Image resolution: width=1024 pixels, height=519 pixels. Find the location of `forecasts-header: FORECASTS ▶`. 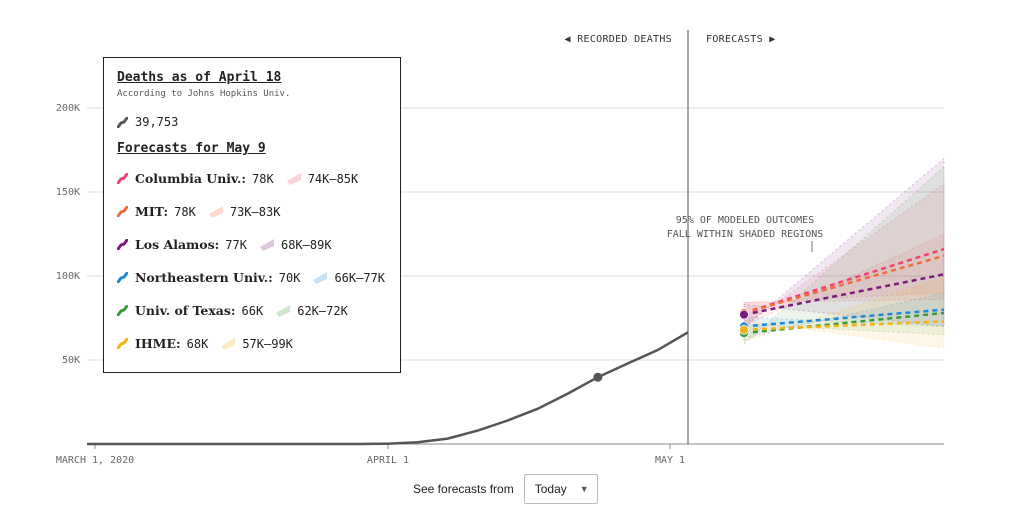

forecasts-header: FORECASTS ▶ is located at coordinates (741, 39).